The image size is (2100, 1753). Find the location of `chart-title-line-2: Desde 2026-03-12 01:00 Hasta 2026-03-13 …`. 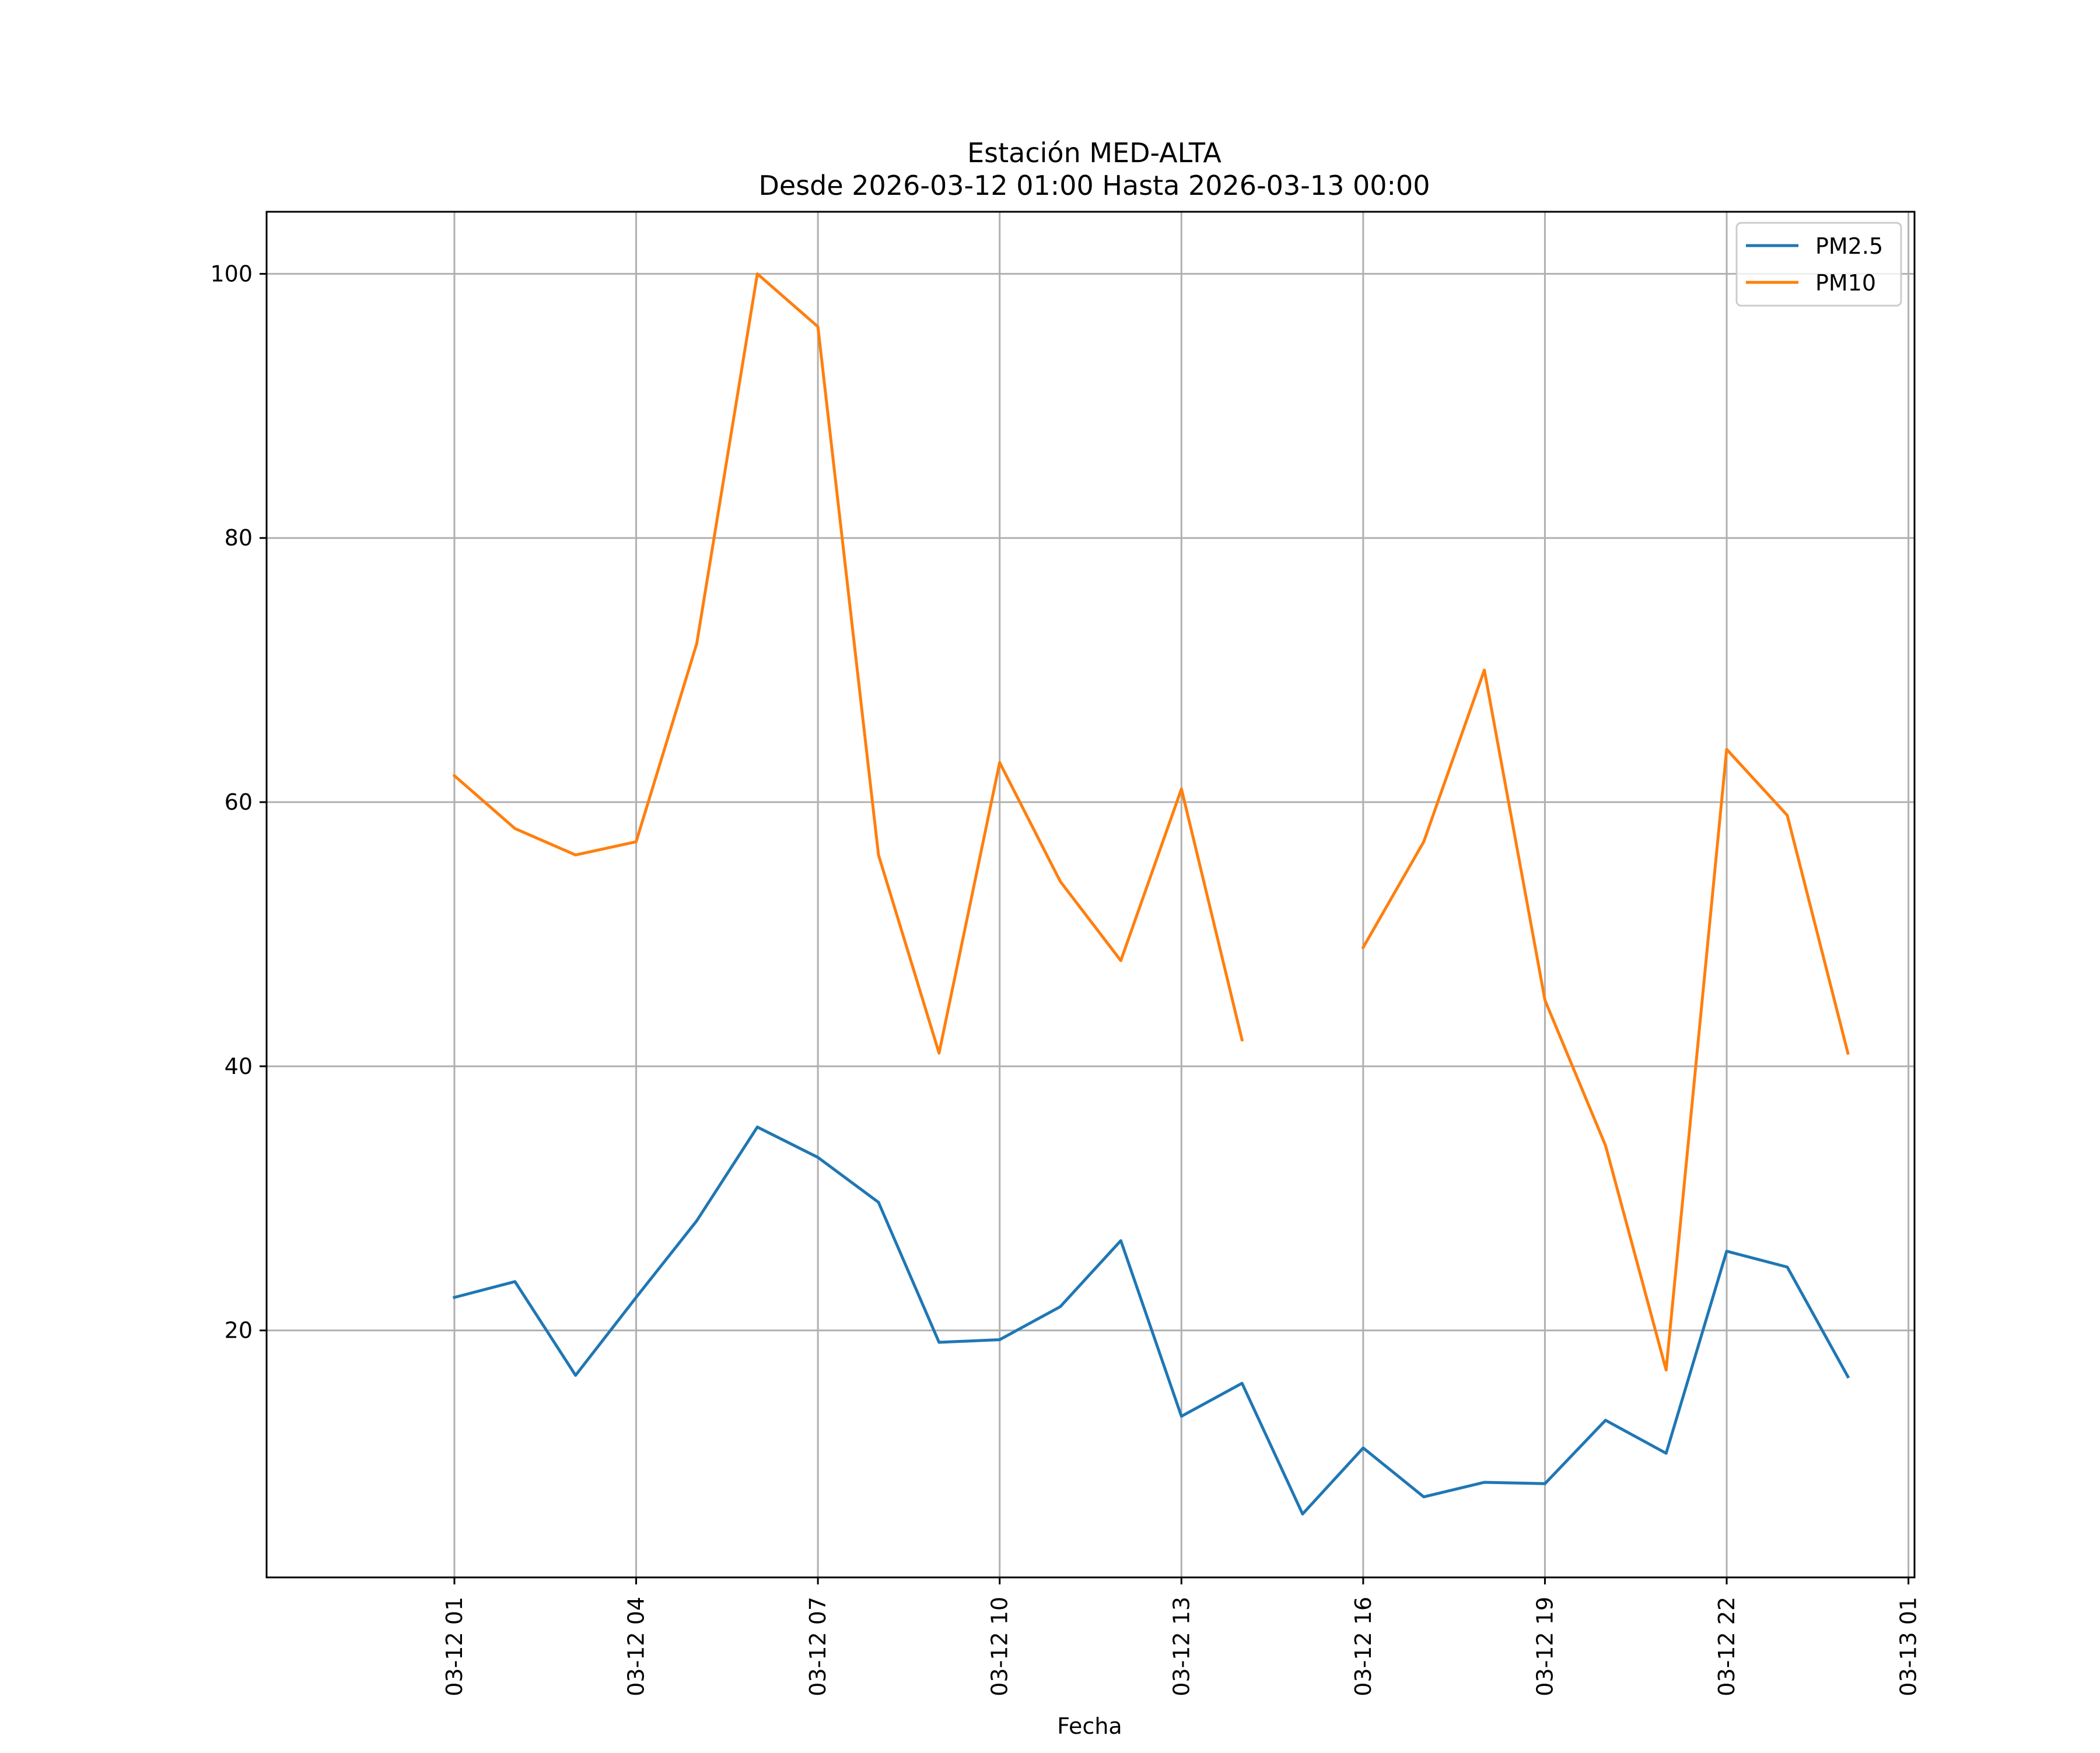

chart-title-line-2: Desde 2026-03-12 01:00 Hasta 2026-03-13 … is located at coordinates (1094, 185).